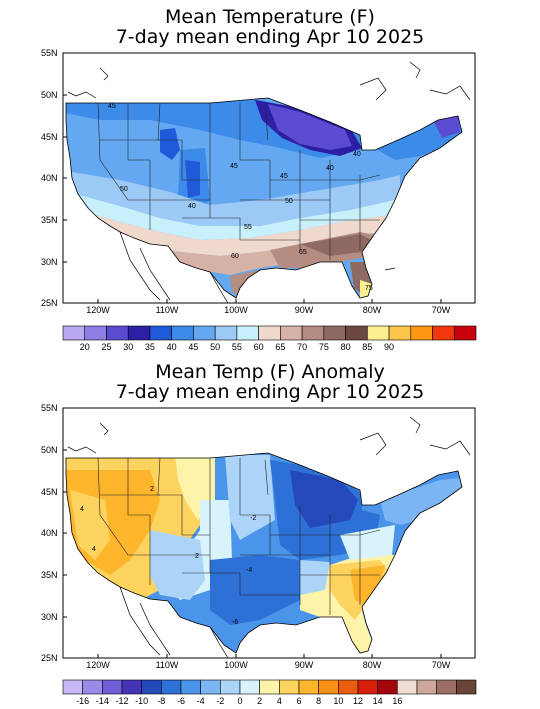 This screenshot has height=709, width=540. What do you see at coordinates (441, 665) in the screenshot?
I see `p2-lon-label: 70W` at bounding box center [441, 665].